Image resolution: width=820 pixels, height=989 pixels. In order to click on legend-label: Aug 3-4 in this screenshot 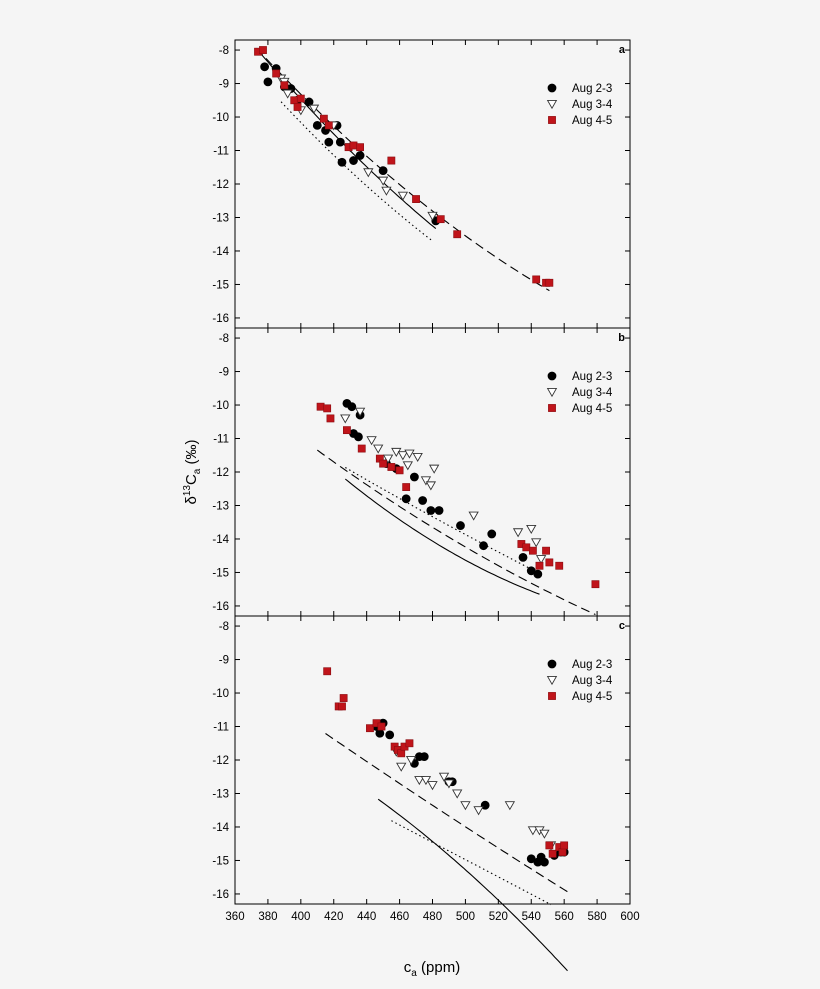, I will do `click(592, 105)`.